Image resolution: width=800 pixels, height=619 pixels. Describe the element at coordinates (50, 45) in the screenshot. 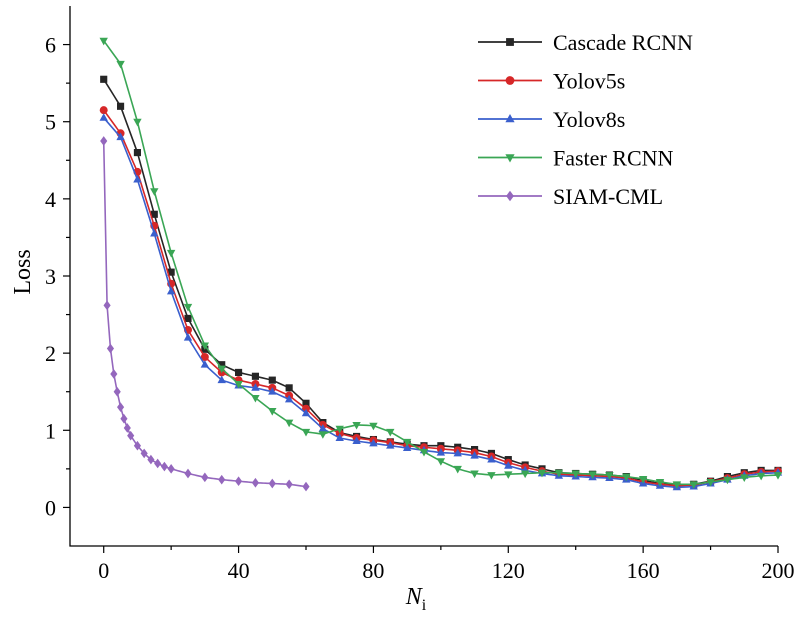

I see `y-tick-label: 6` at that location.